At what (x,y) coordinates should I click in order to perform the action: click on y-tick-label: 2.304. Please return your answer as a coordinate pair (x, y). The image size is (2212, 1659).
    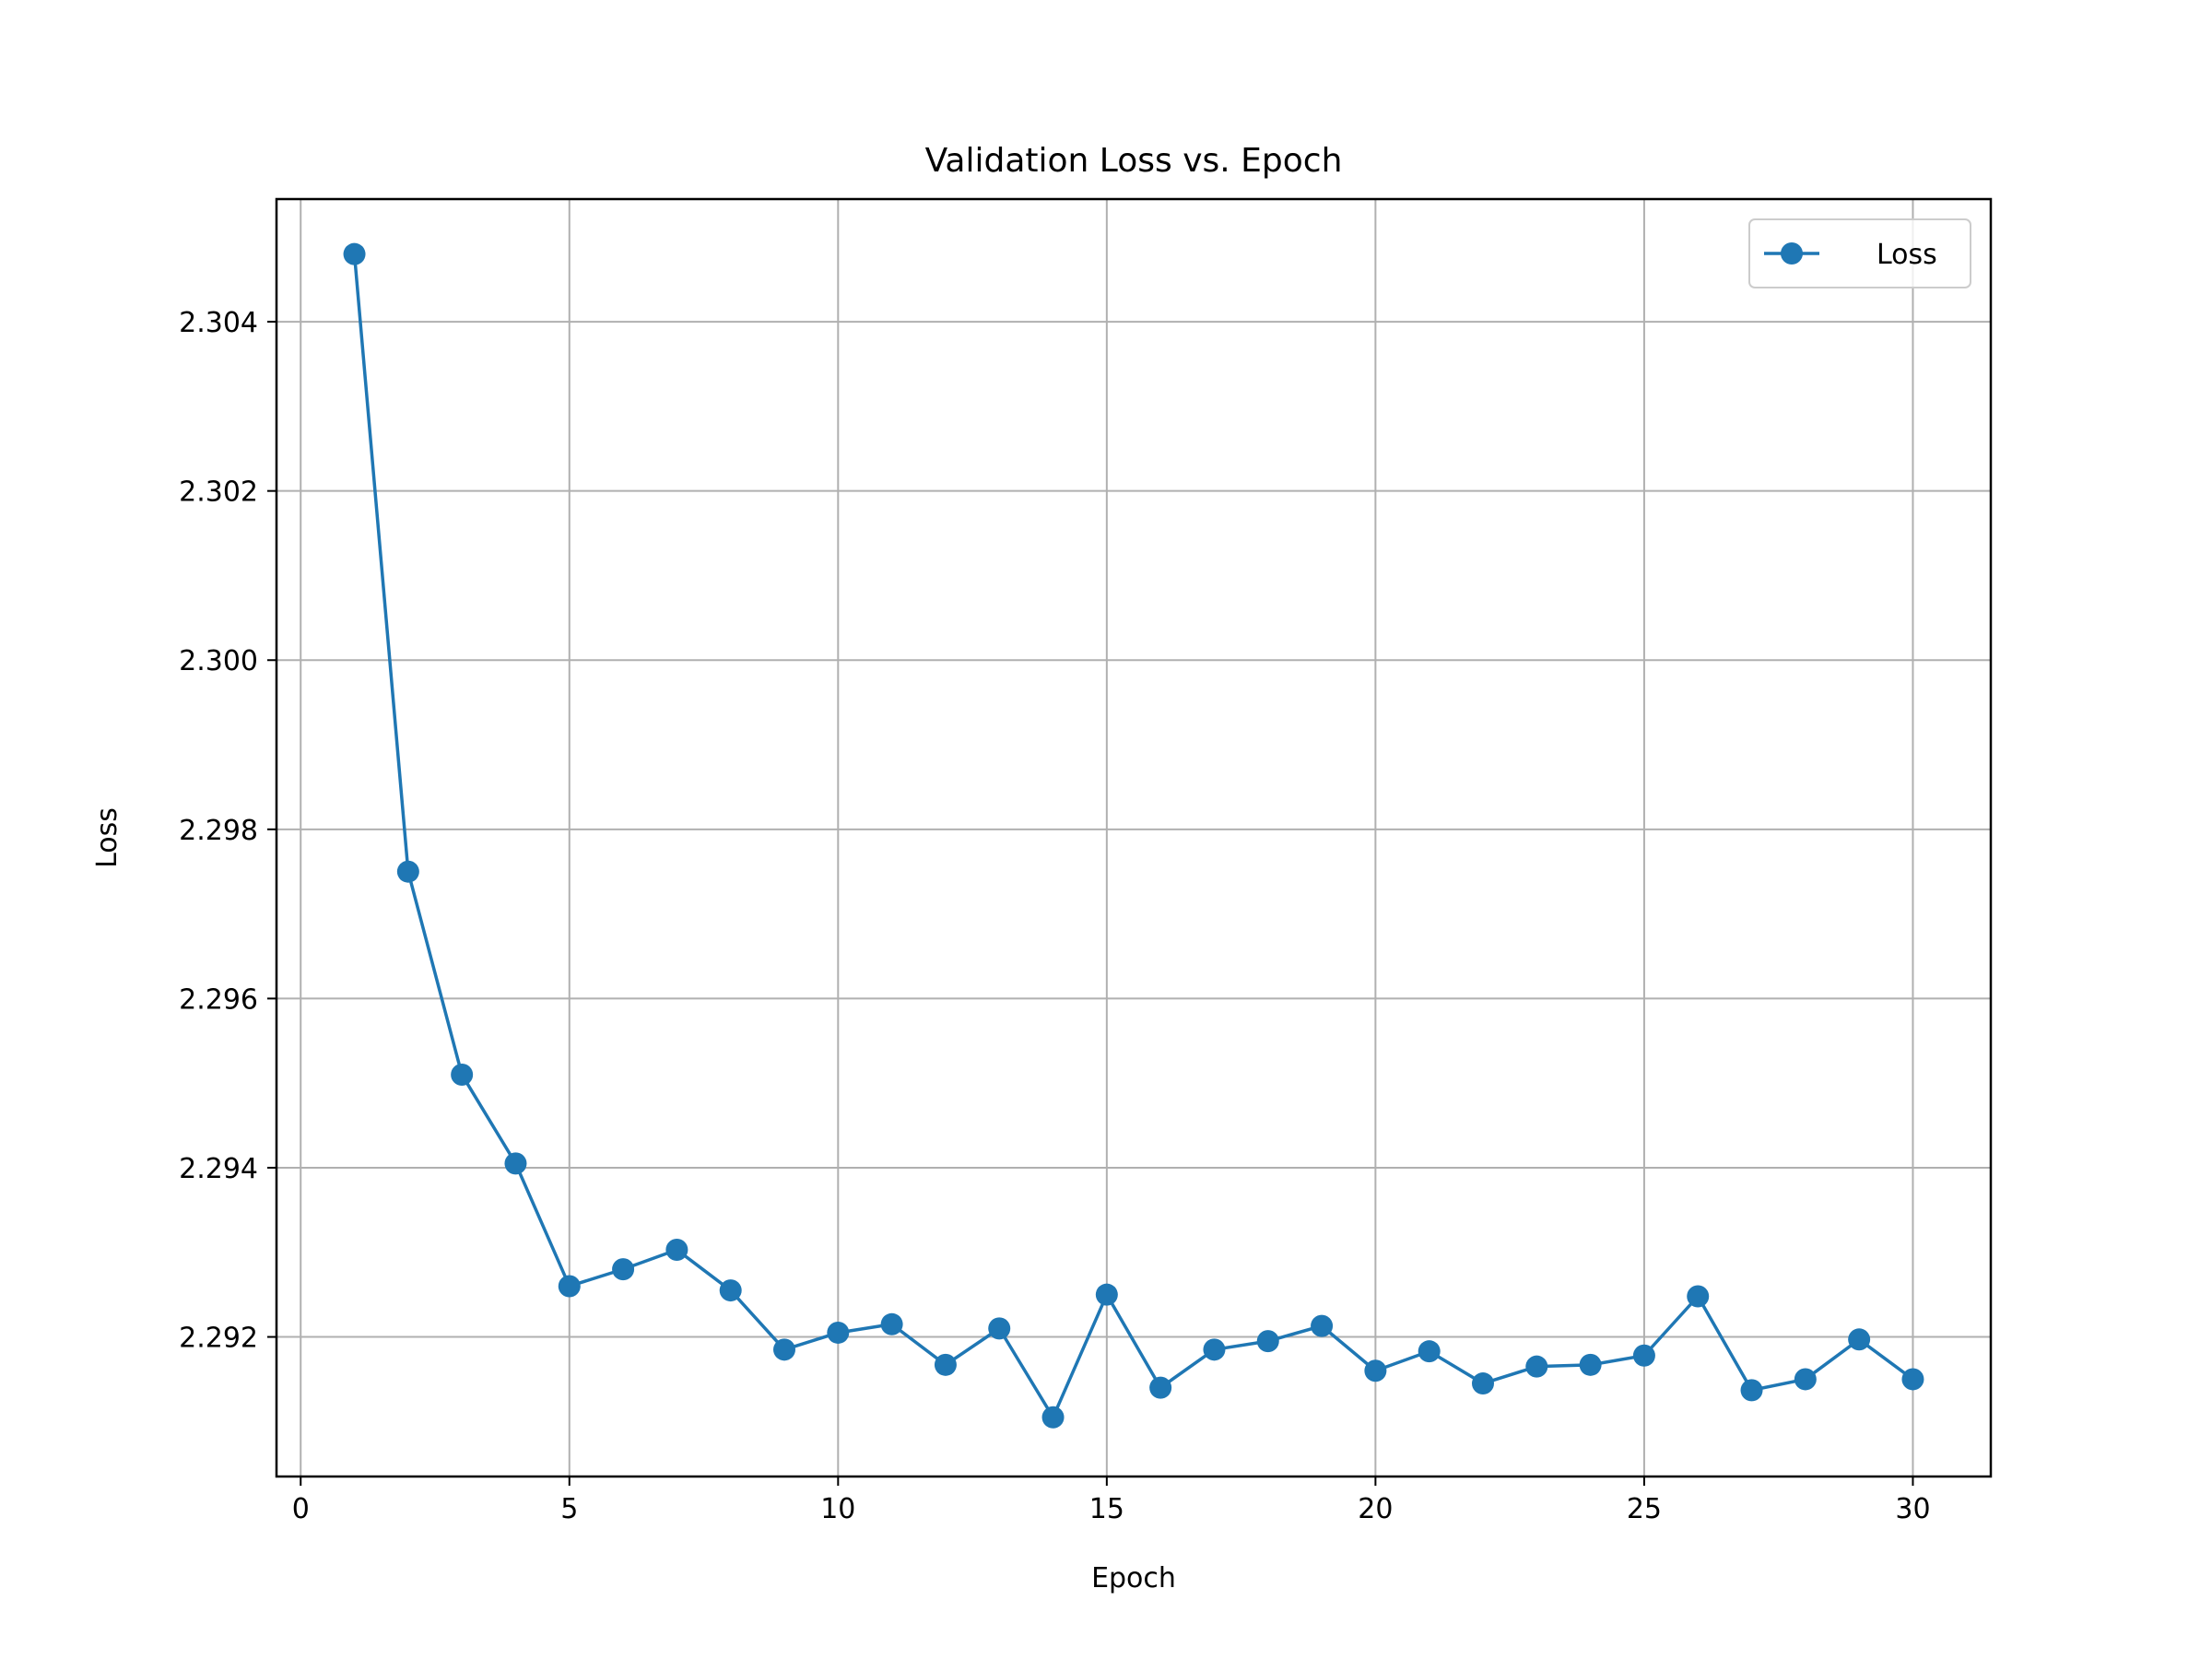
    Looking at the image, I should click on (218, 323).